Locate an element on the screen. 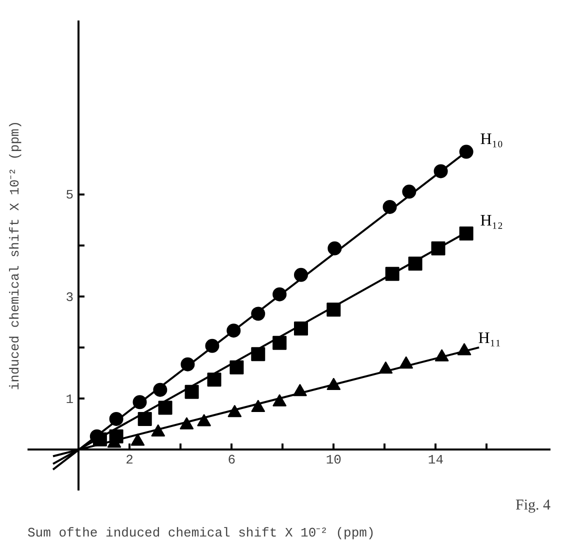 The image size is (578, 552). x-tick-label: 14 is located at coordinates (436, 460).